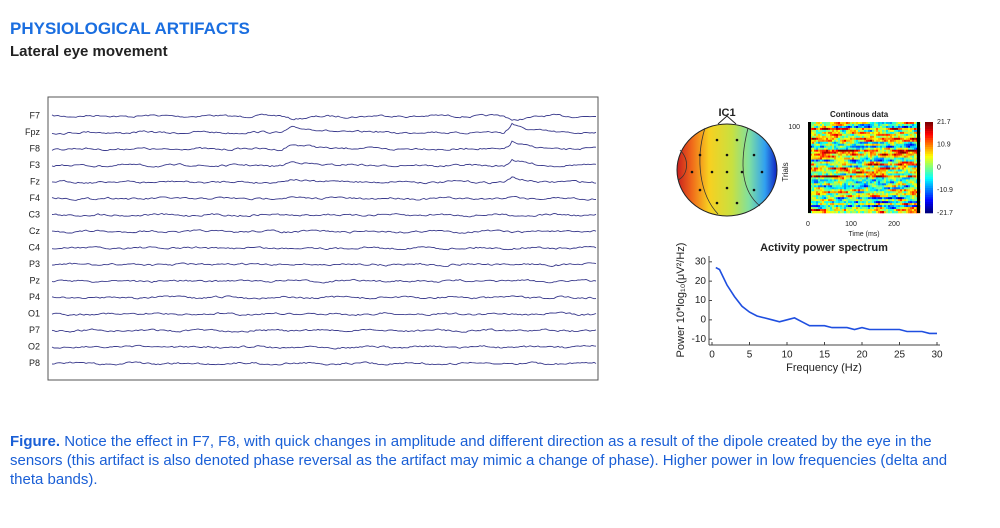 This screenshot has height=528, width=1000. Describe the element at coordinates (701, 281) in the screenshot. I see `y-tick-label: 20` at that location.